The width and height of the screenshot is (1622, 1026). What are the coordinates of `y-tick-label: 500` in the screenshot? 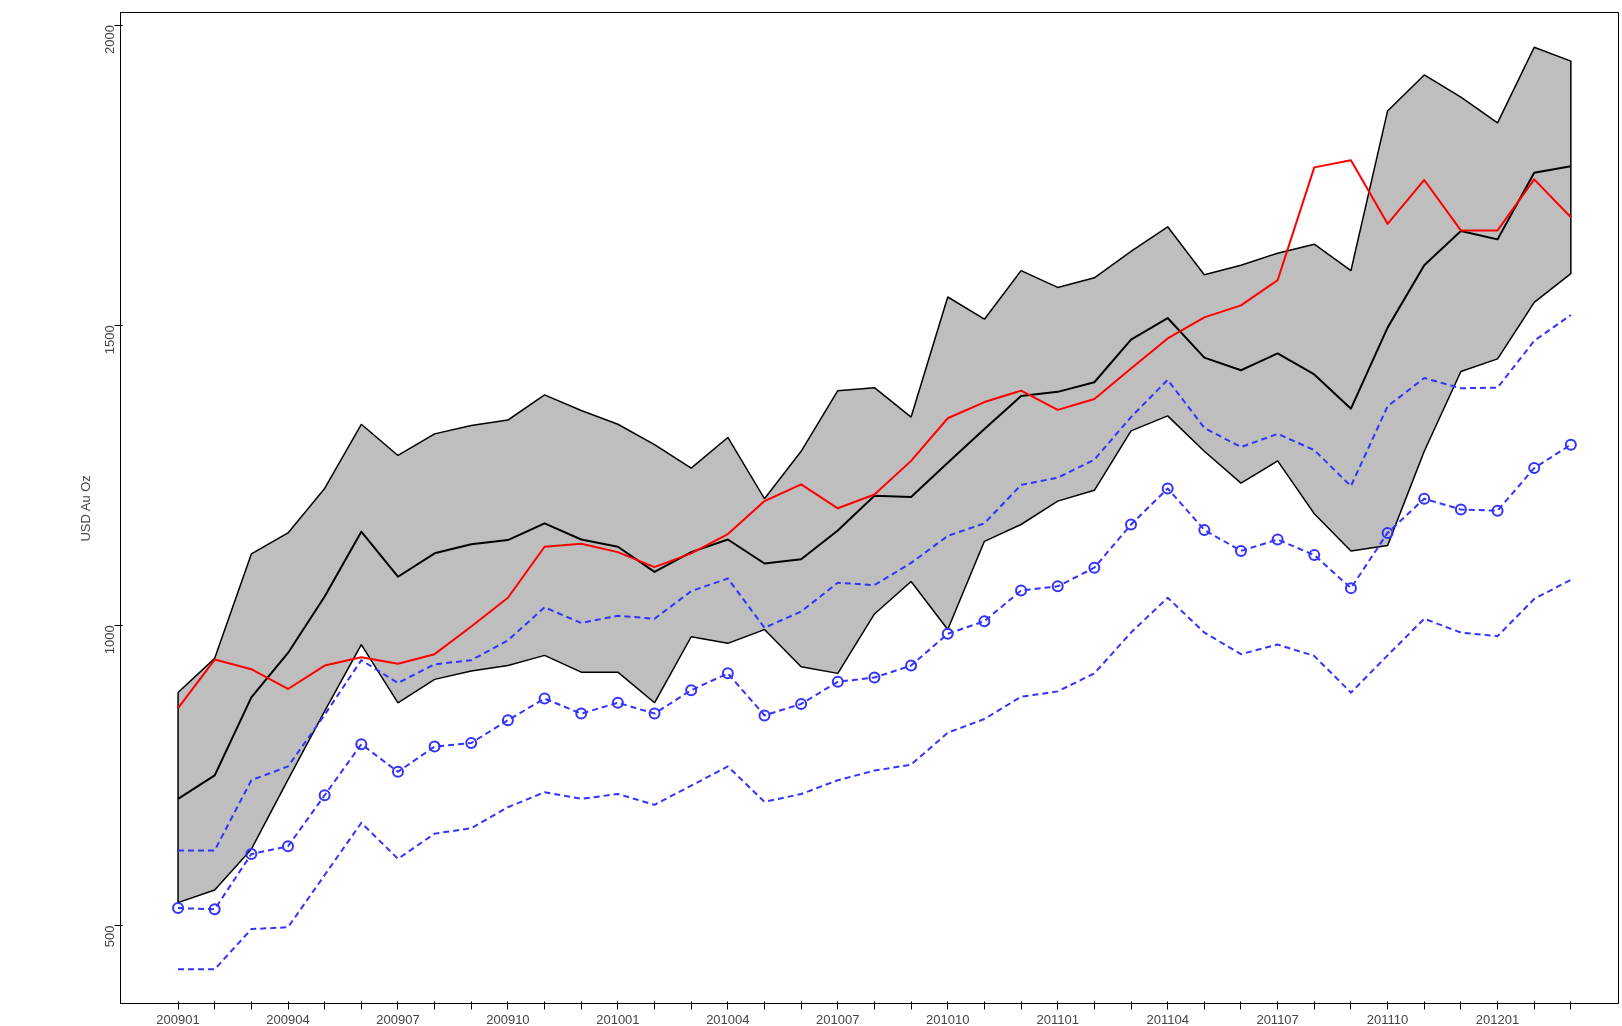 It's located at (109, 936).